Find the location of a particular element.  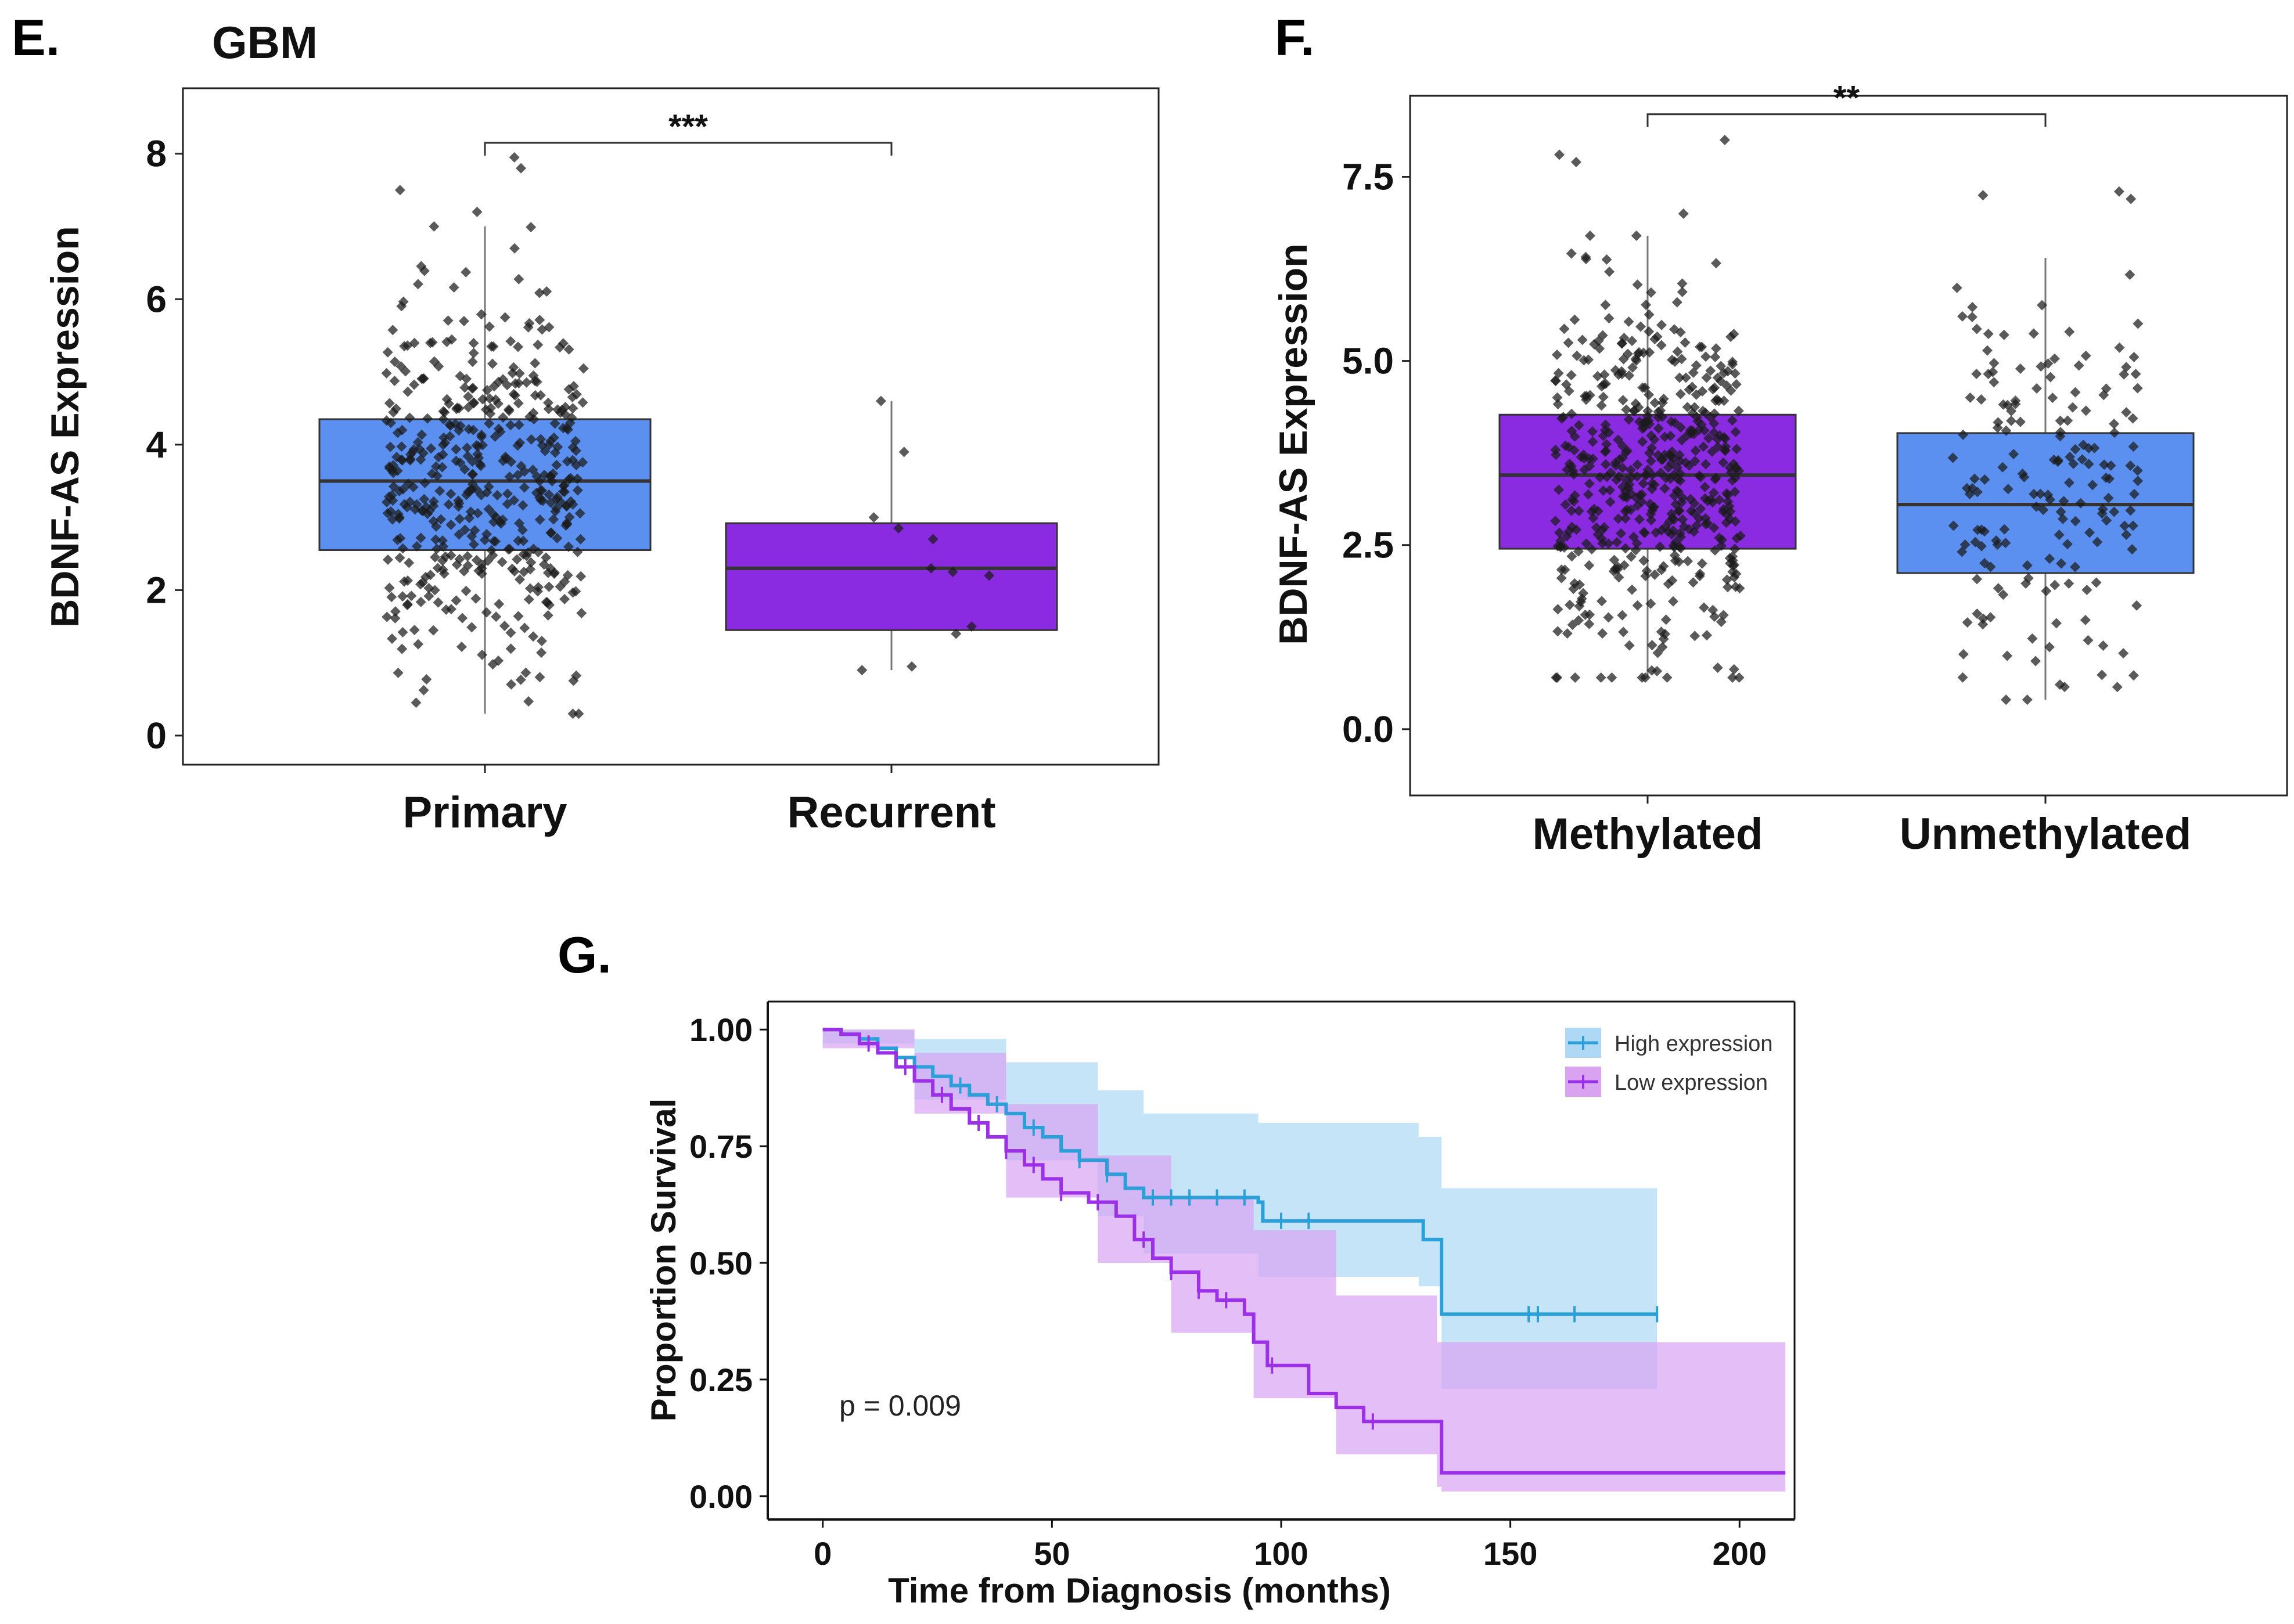

panel-f-yaxis: 0.0 2.5 5.0 7.5 is located at coordinates (1694, 480).